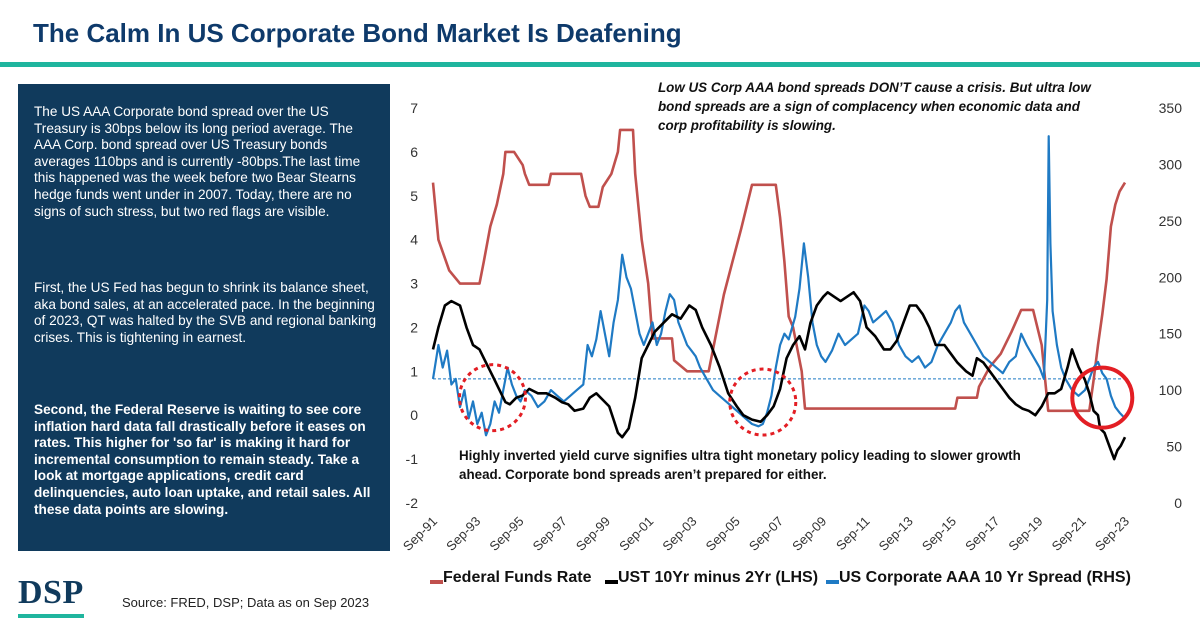  What do you see at coordinates (414, 152) in the screenshot?
I see `y-left-tick-label: 6` at bounding box center [414, 152].